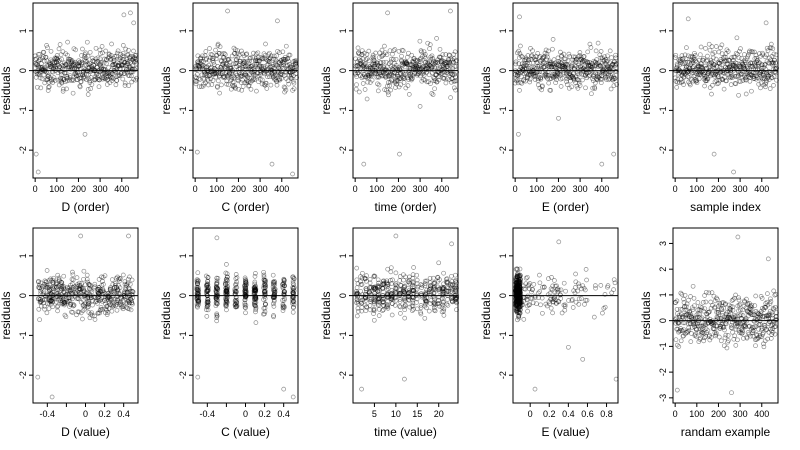 This screenshot has height=450, width=800. Describe the element at coordinates (85, 207) in the screenshot. I see `x-axis-label: D (order)` at that location.